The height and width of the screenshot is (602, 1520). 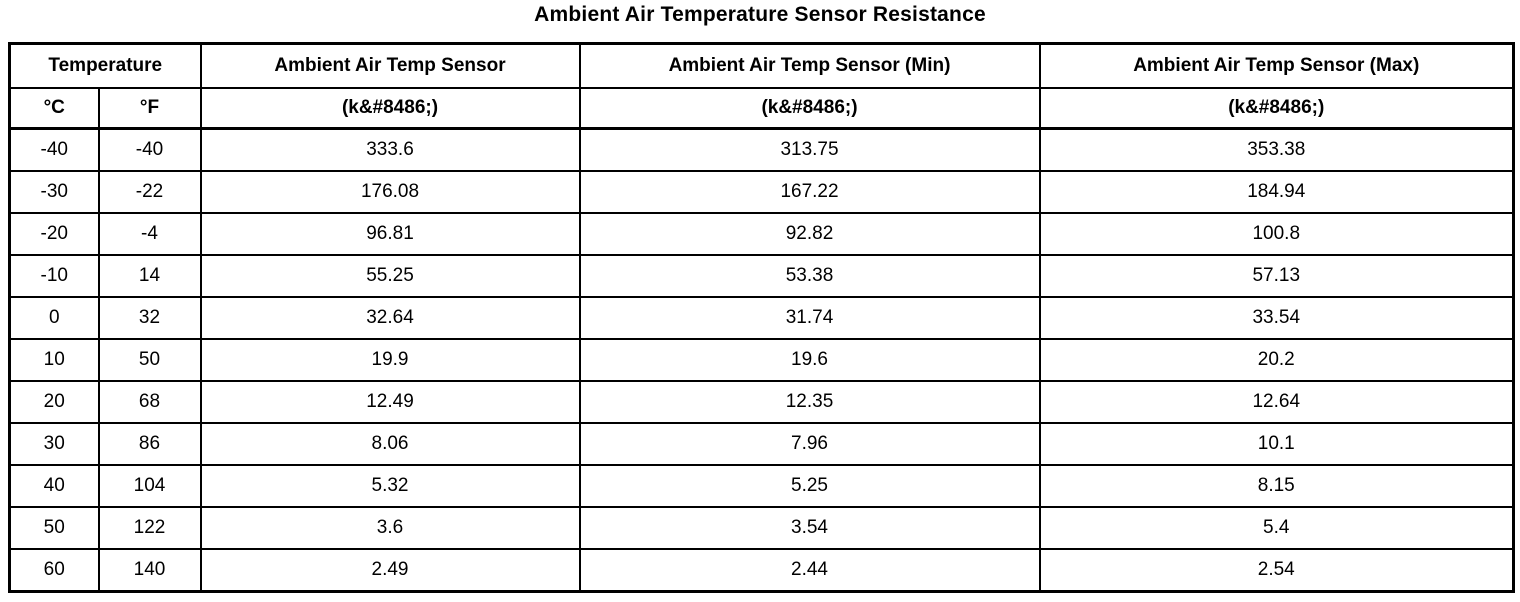 I want to click on header-sensor-min: Ambient Air Temp Sensor (Min), so click(x=809, y=65).